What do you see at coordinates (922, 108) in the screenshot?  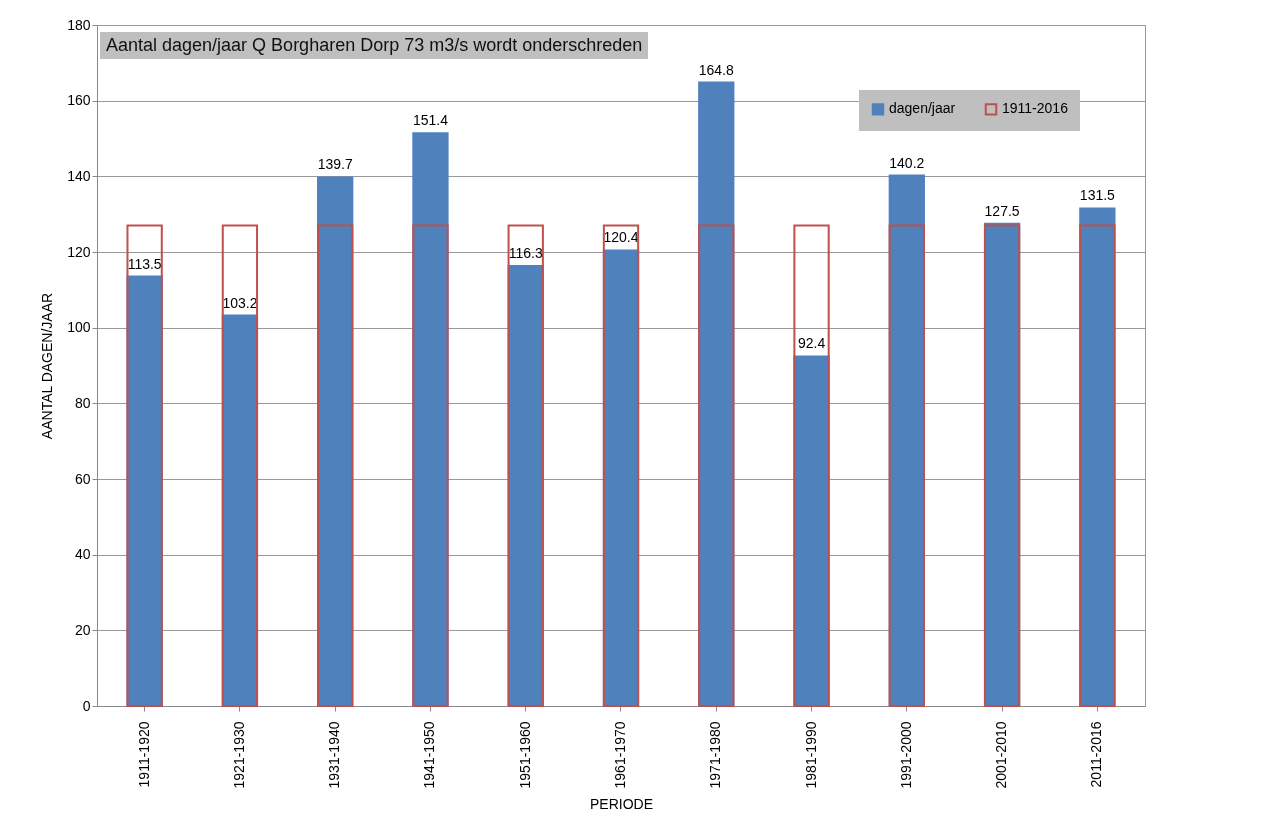 I see `legend-label: dagen/jaar` at bounding box center [922, 108].